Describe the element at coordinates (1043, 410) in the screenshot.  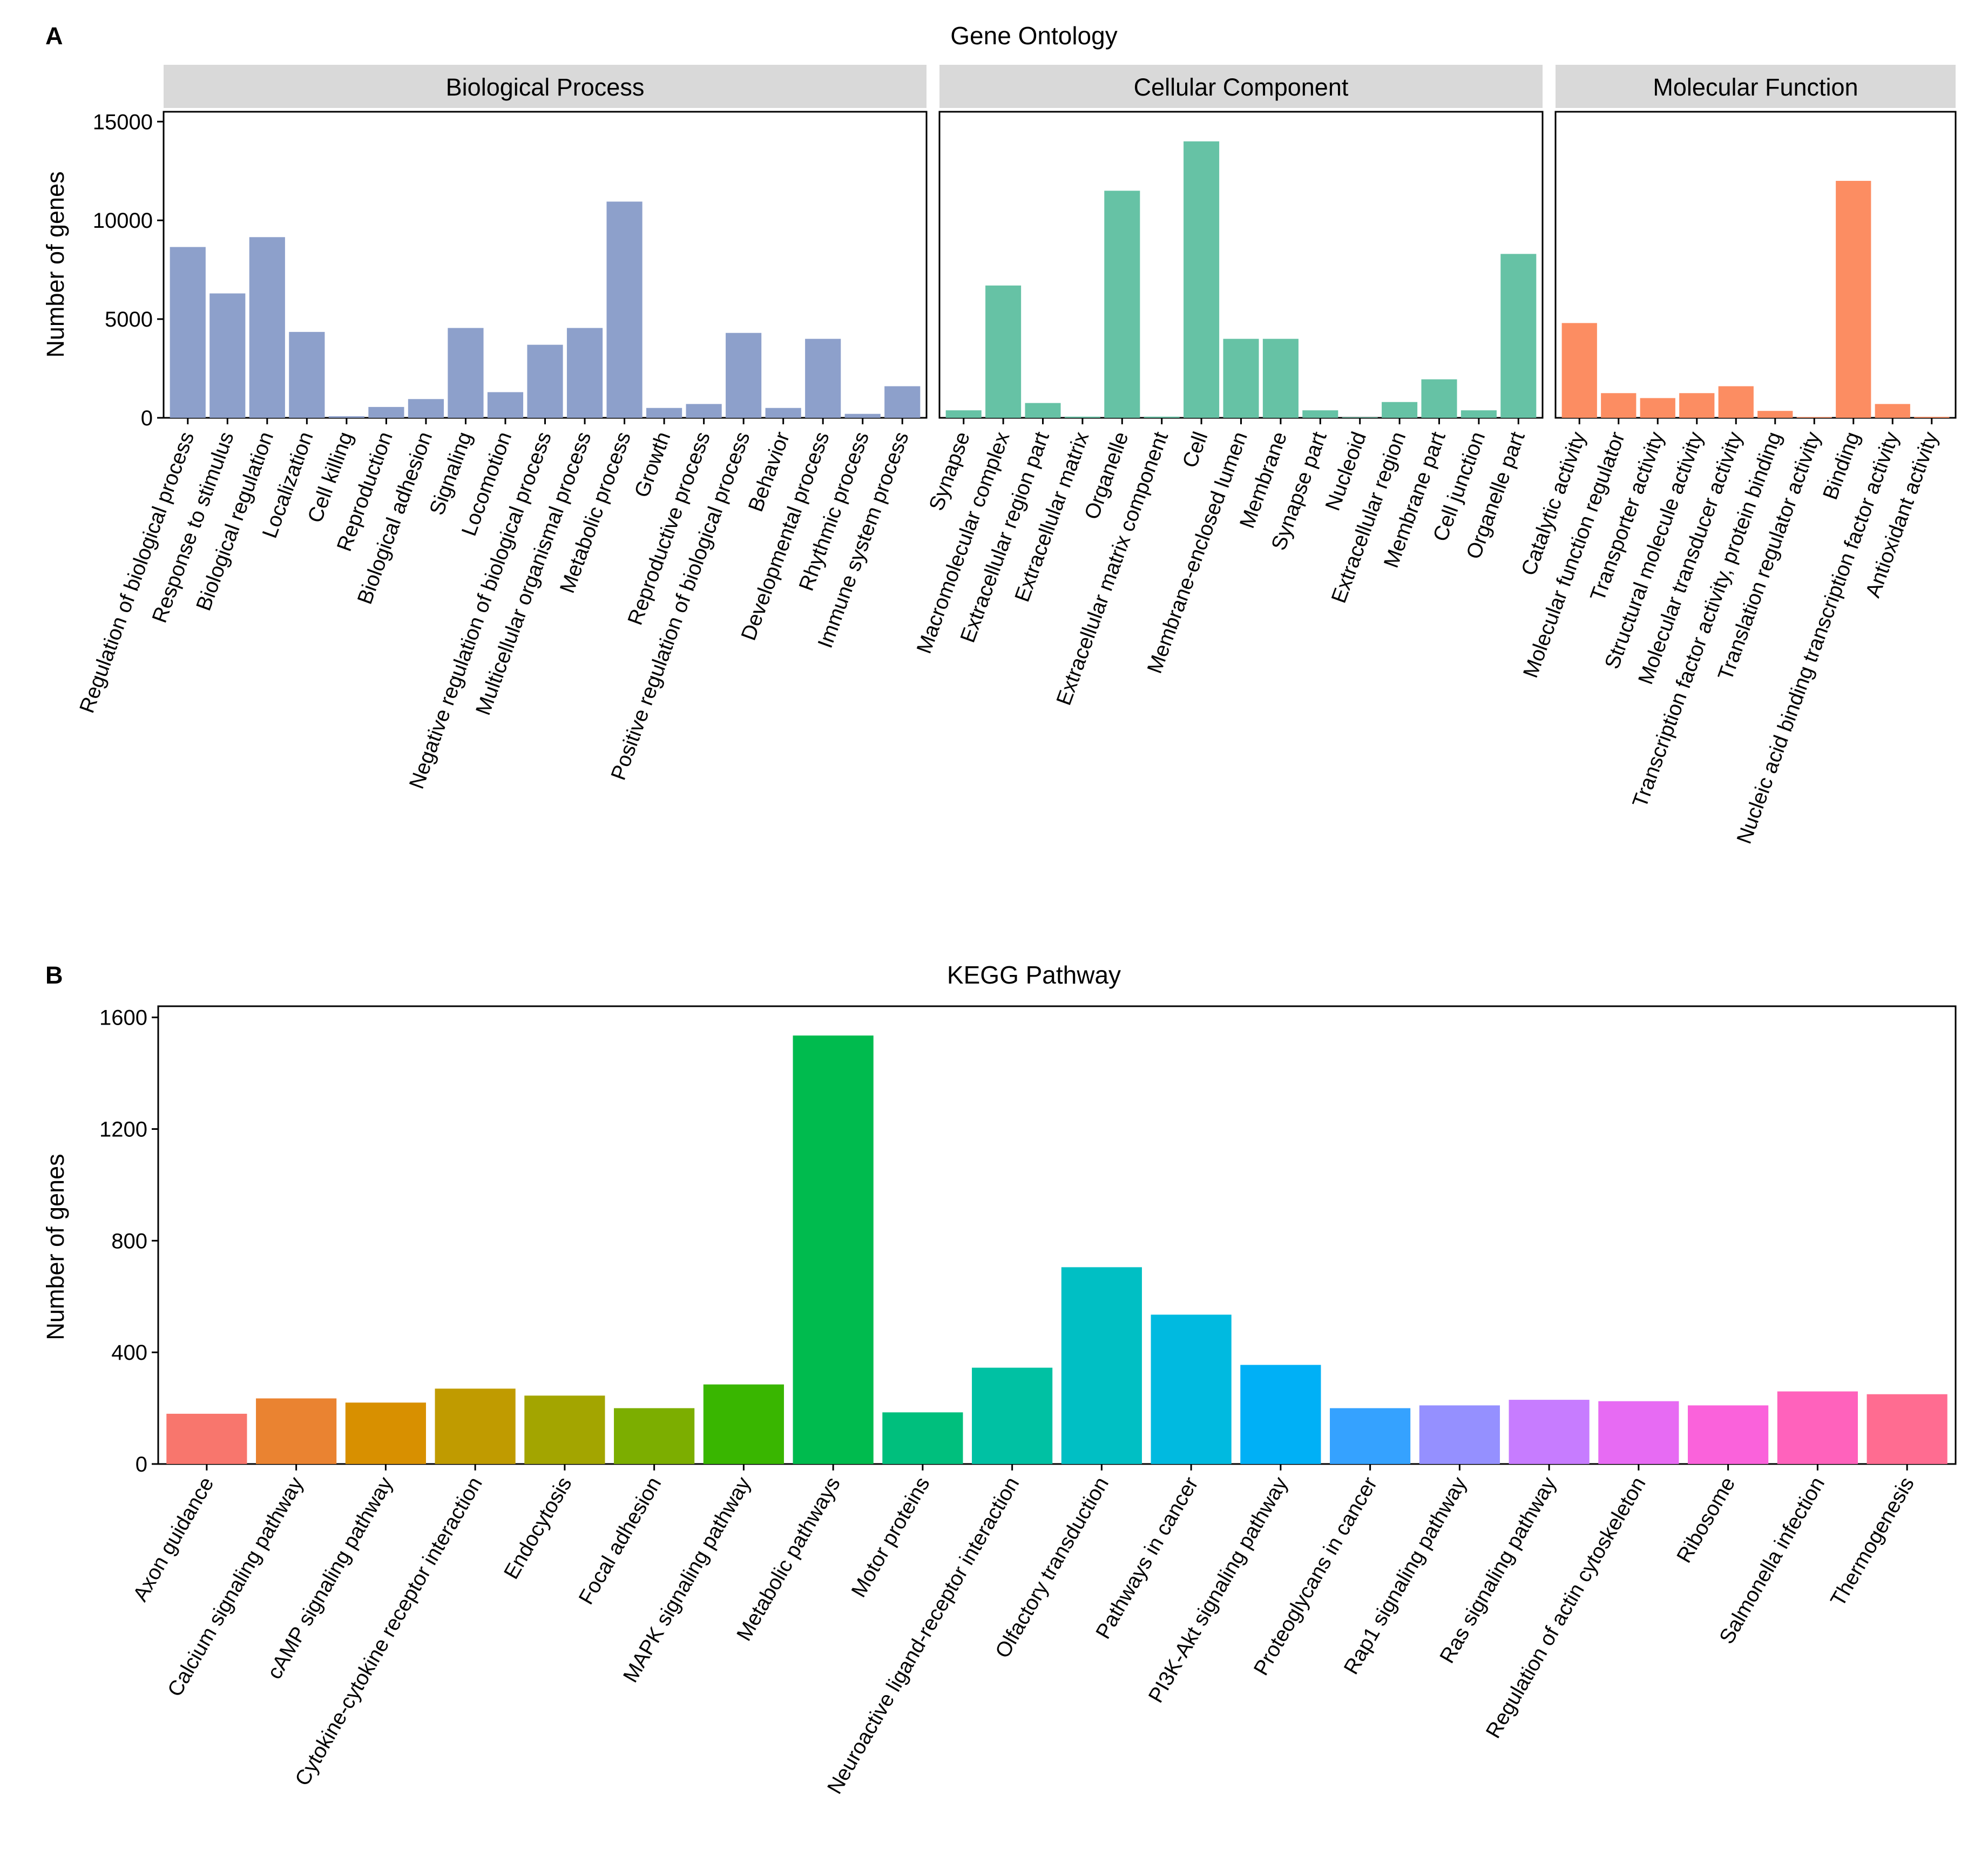
I see `bar-extracellular-region-part` at that location.